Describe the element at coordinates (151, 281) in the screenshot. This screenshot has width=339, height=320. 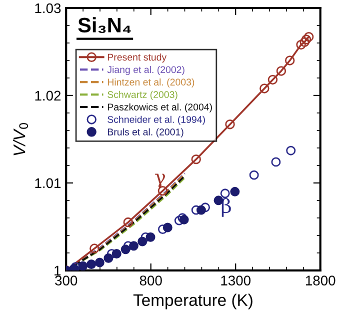
I see `x-tick-label: 800` at that location.